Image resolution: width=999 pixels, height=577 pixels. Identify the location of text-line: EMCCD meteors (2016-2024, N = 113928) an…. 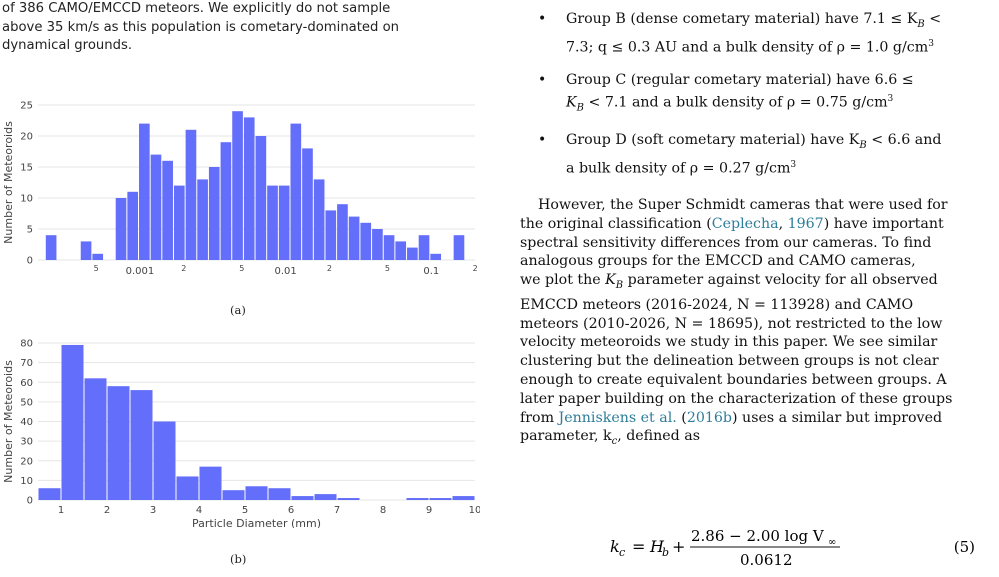
(758, 305).